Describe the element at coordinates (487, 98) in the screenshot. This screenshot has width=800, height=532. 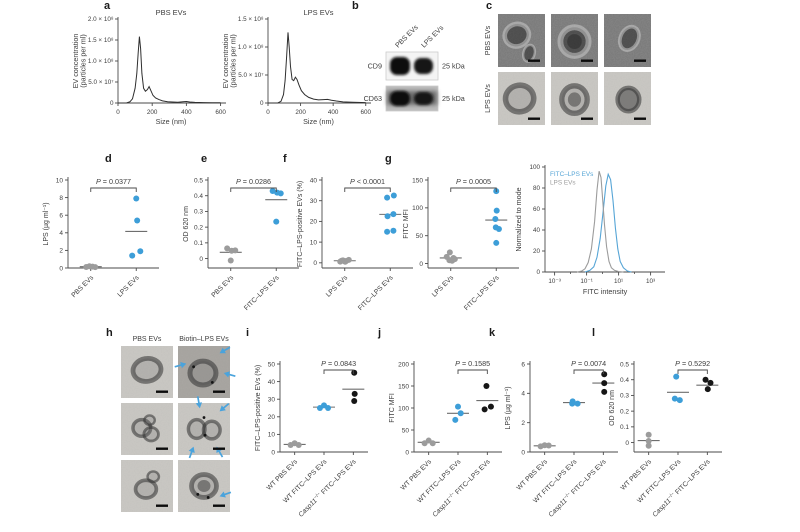
I see `em-row-label: LPS EVs` at that location.